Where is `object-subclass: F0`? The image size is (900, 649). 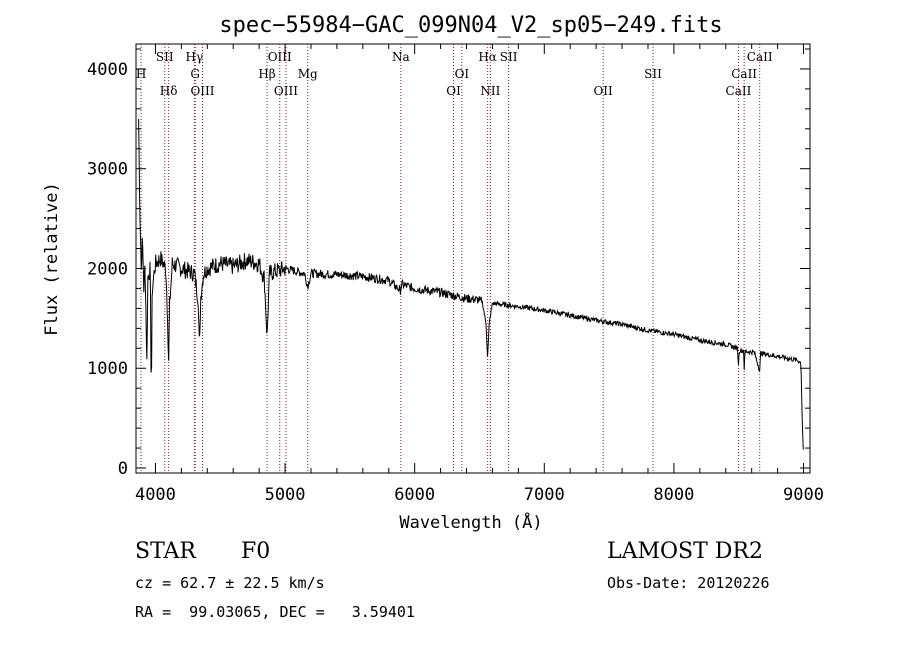
object-subclass: F0 is located at coordinates (256, 551).